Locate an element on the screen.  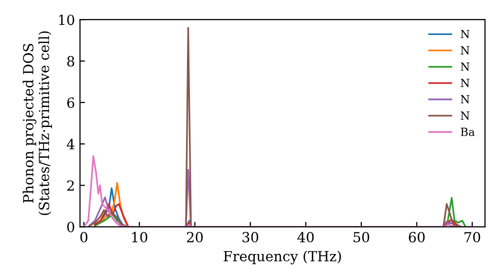
y-tick-label: 6 is located at coordinates (70, 102).